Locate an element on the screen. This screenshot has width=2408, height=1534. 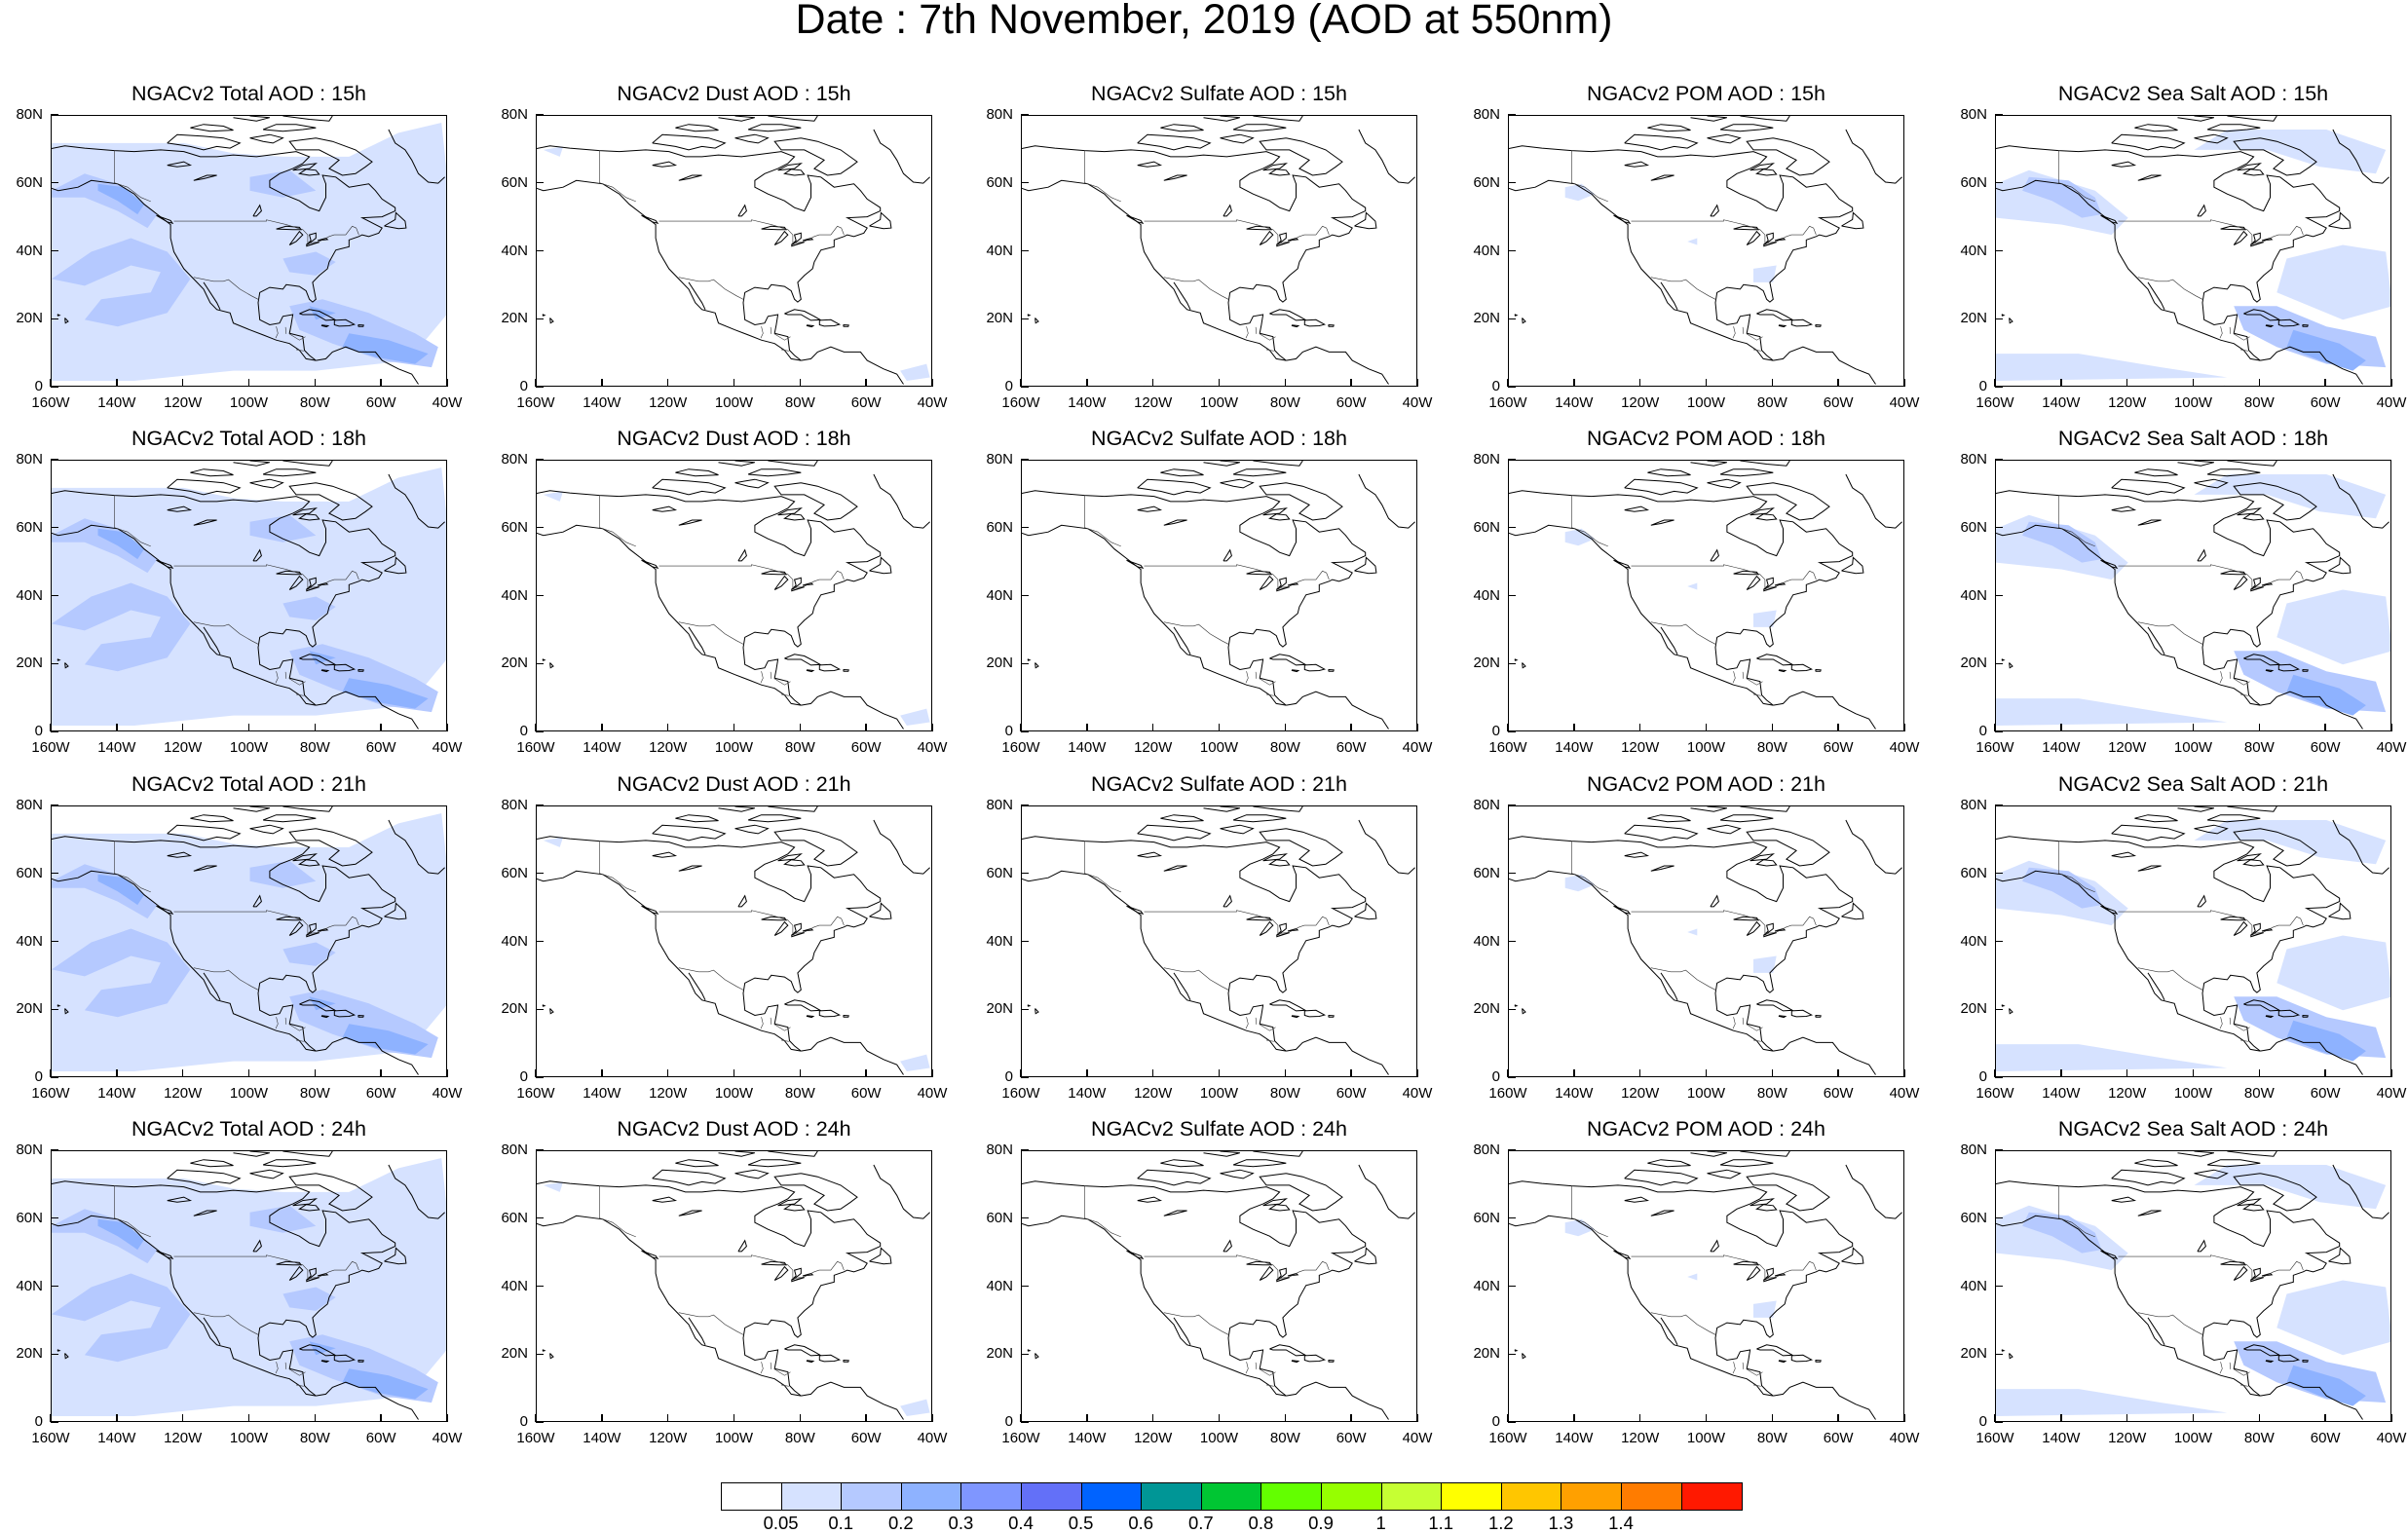
x-tick-label: 120W is located at coordinates (668, 1438).